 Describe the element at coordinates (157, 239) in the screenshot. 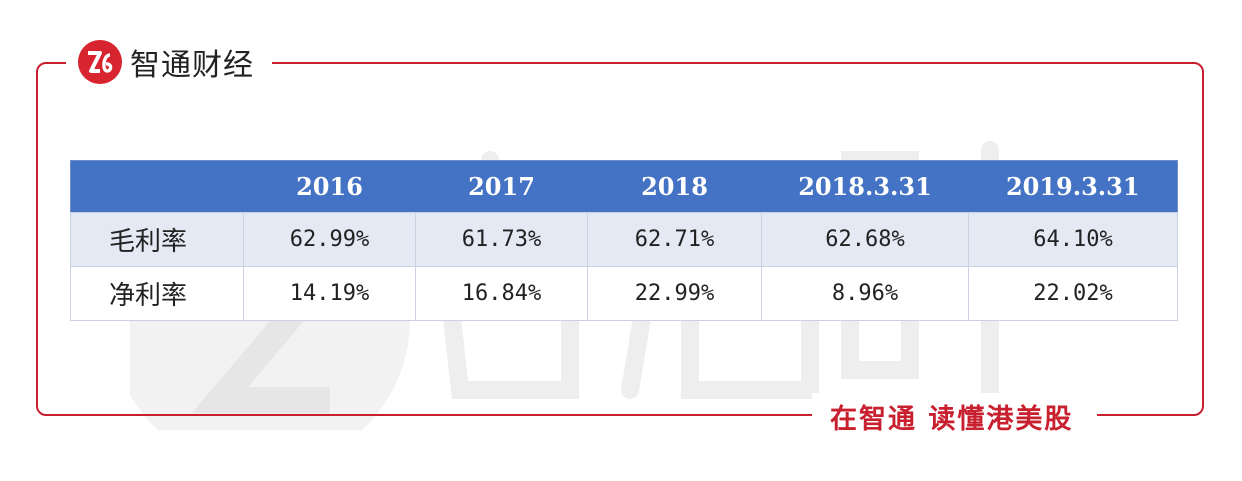

I see `row-label: 毛利率` at that location.